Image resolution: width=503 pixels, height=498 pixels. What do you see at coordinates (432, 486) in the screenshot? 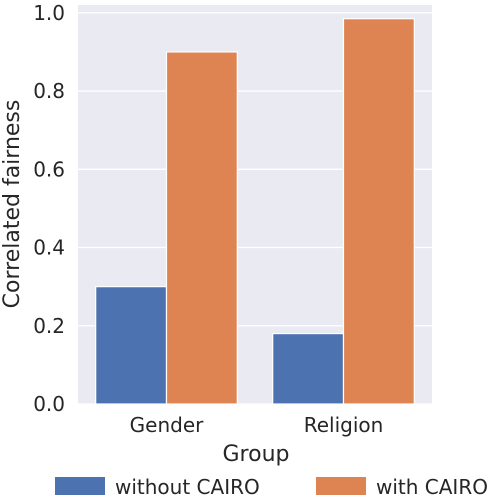
I see `legend-label: with CAIRO` at bounding box center [432, 486].